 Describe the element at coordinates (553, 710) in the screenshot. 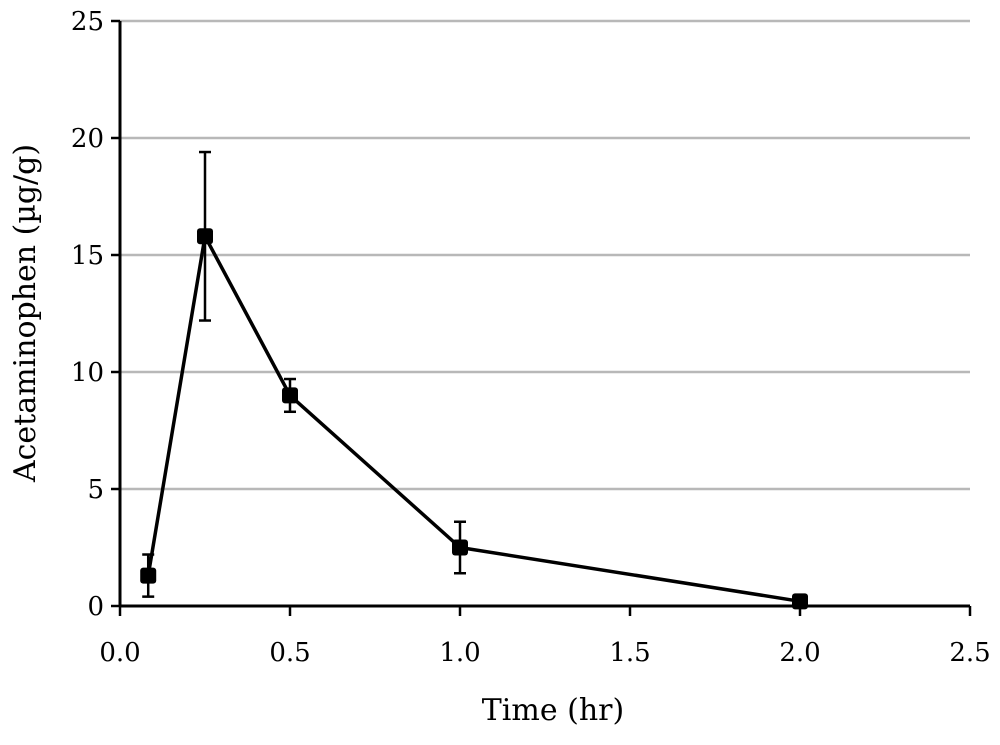

I see `x-axis-title: Time (hr)` at that location.